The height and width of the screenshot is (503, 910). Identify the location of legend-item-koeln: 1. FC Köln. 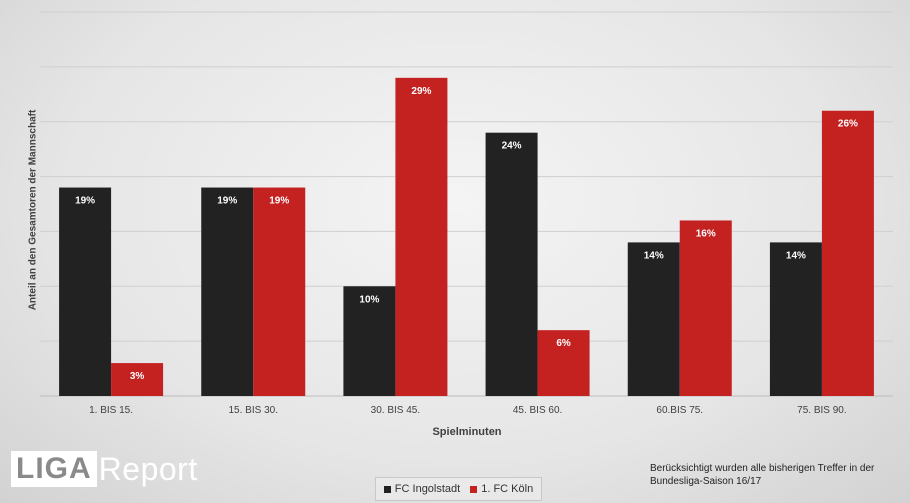
(501, 489).